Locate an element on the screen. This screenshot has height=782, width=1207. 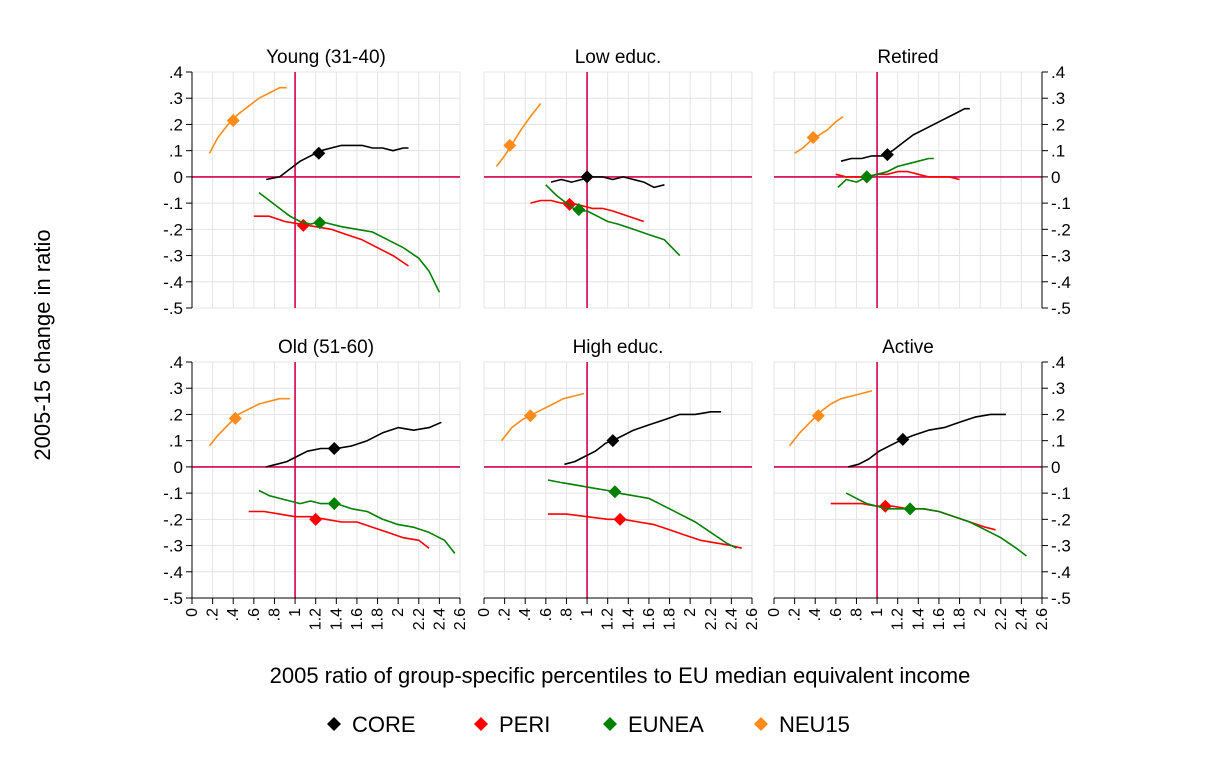
x-tick-label: 1 is located at coordinates (587, 612).